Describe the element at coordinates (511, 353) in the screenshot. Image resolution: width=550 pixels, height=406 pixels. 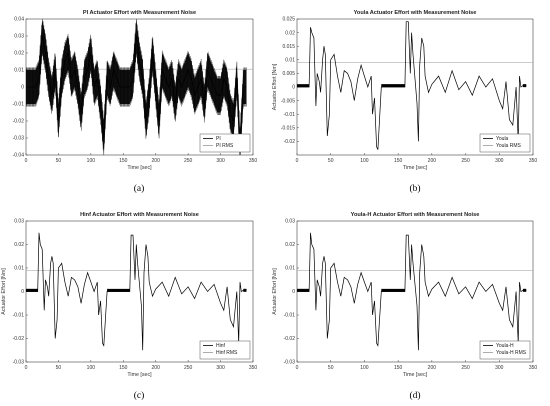
I see `legend-label: Youla-H RMS` at that location.